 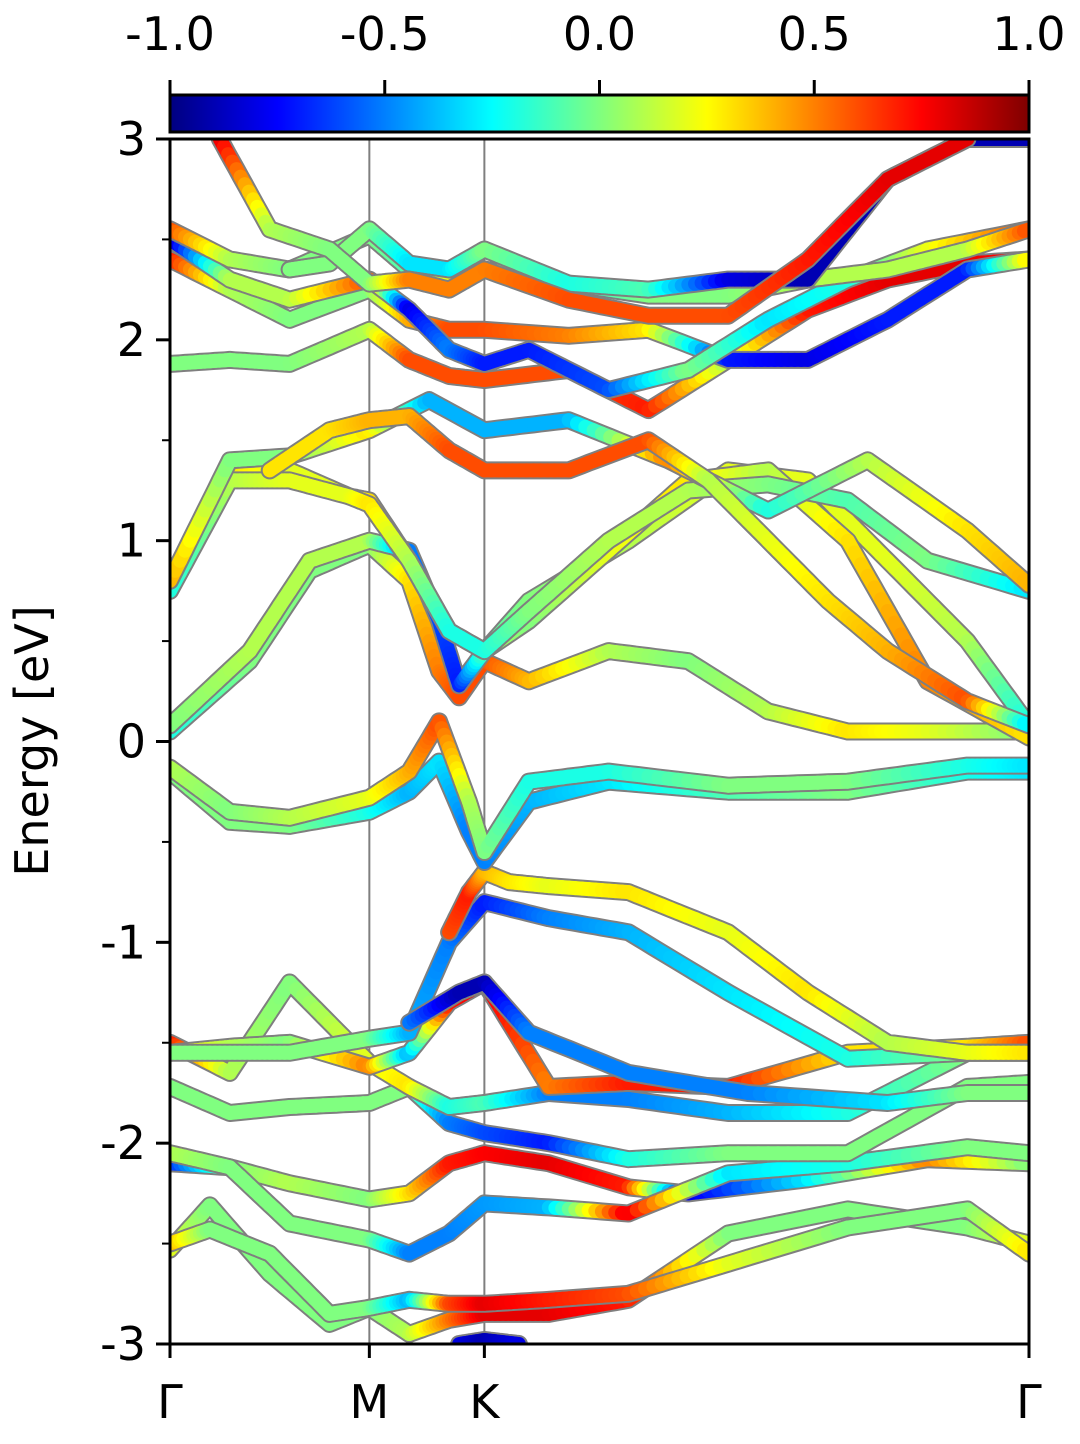 I want to click on y-axis-label: Energy [eV], so click(x=32, y=740).